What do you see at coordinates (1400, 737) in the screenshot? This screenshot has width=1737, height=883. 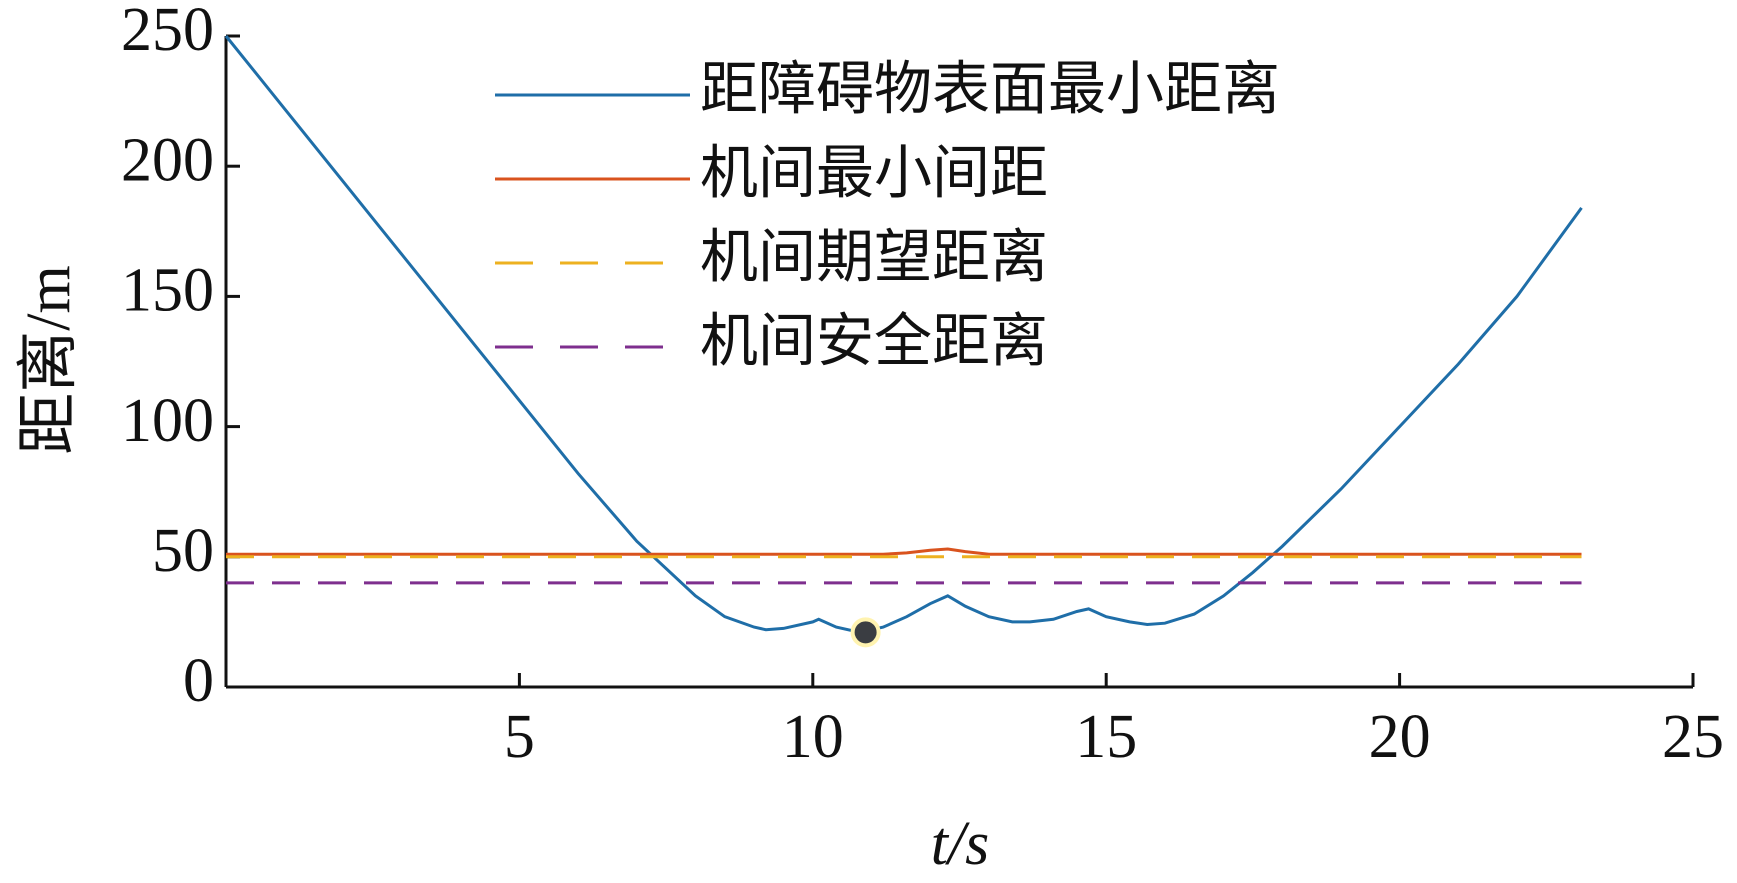 I see `x-tick-label: 20` at bounding box center [1400, 737].